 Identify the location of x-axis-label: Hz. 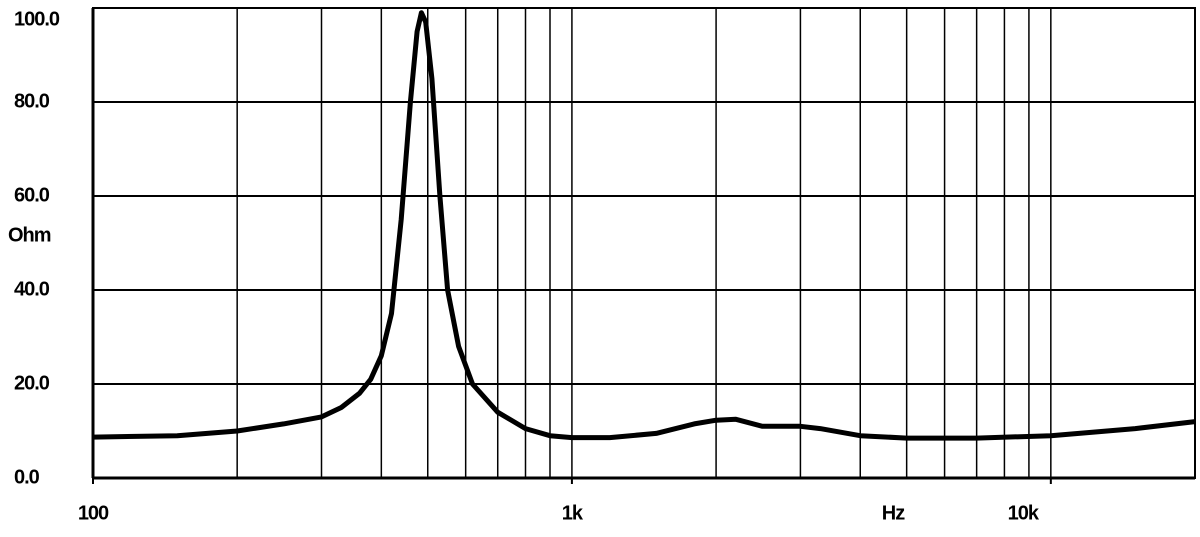
(893, 513).